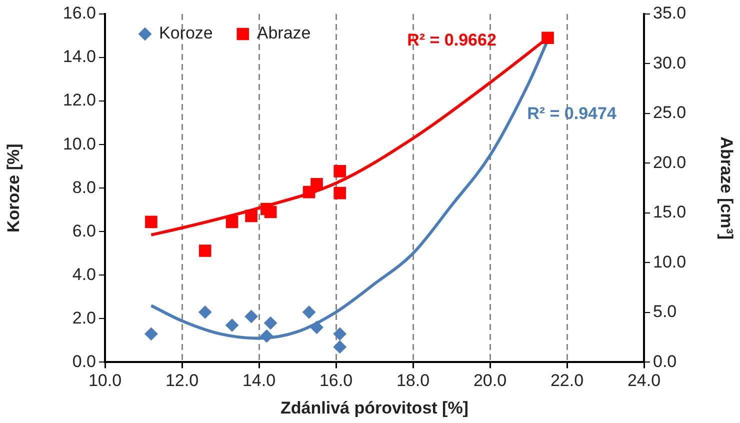 This screenshot has height=423, width=740. Describe the element at coordinates (84, 274) in the screenshot. I see `y-tick-label: 4.0` at that location.